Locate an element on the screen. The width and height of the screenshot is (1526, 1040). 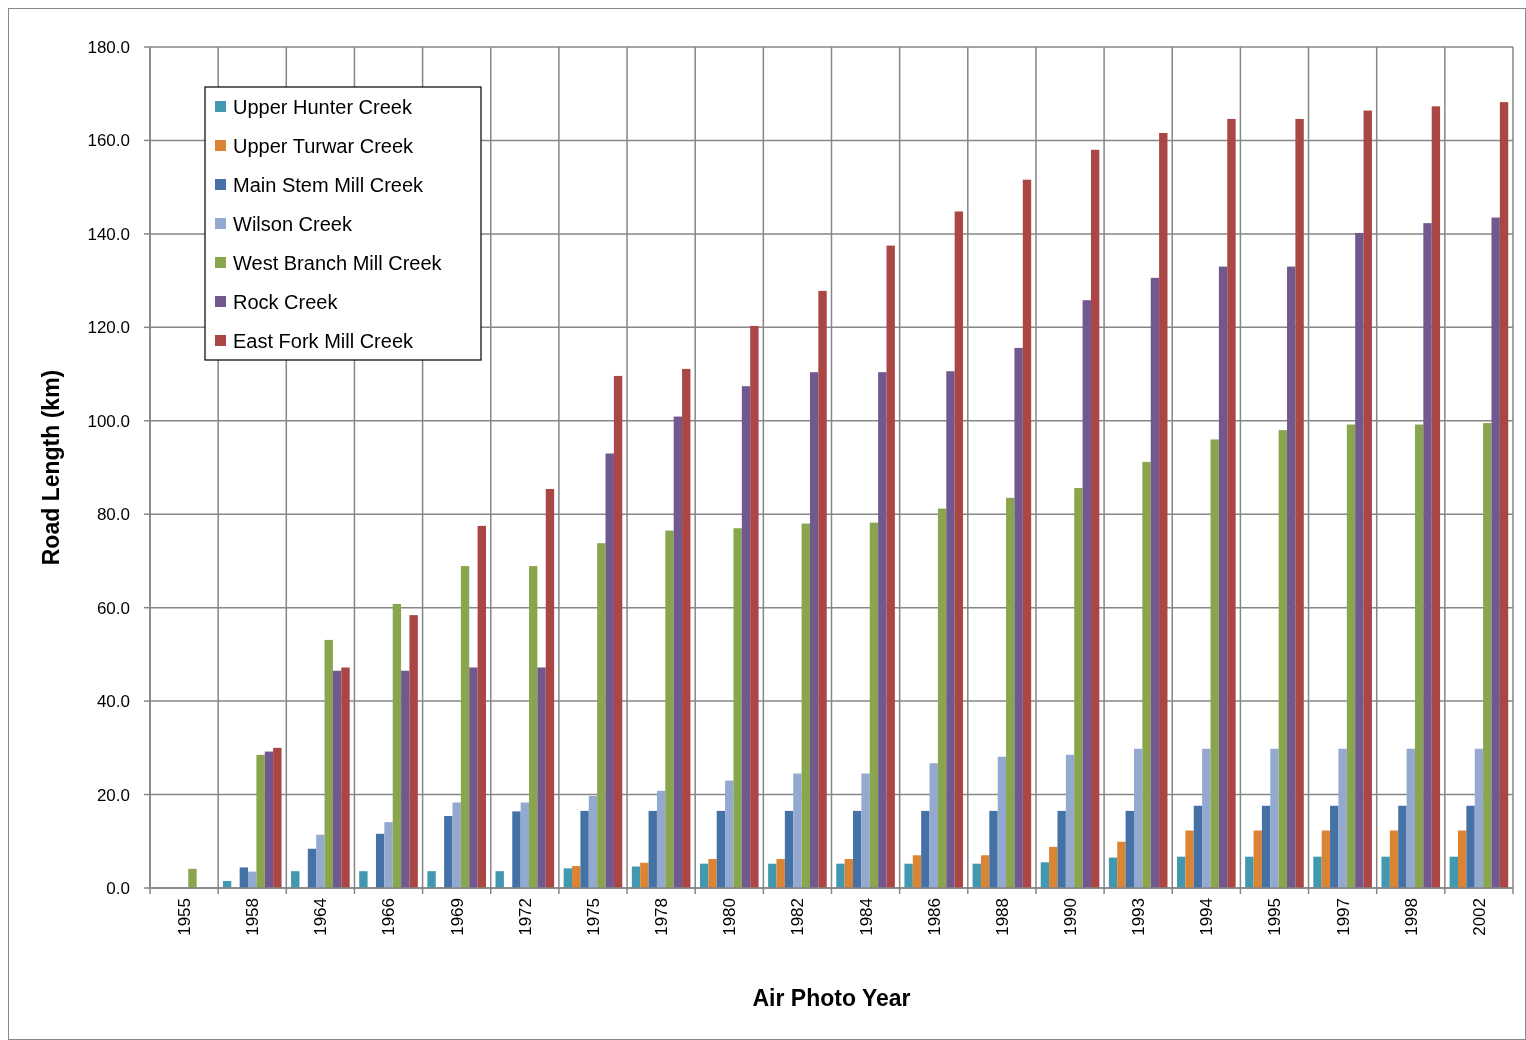
x-tick-label: 1993 is located at coordinates (1139, 917).